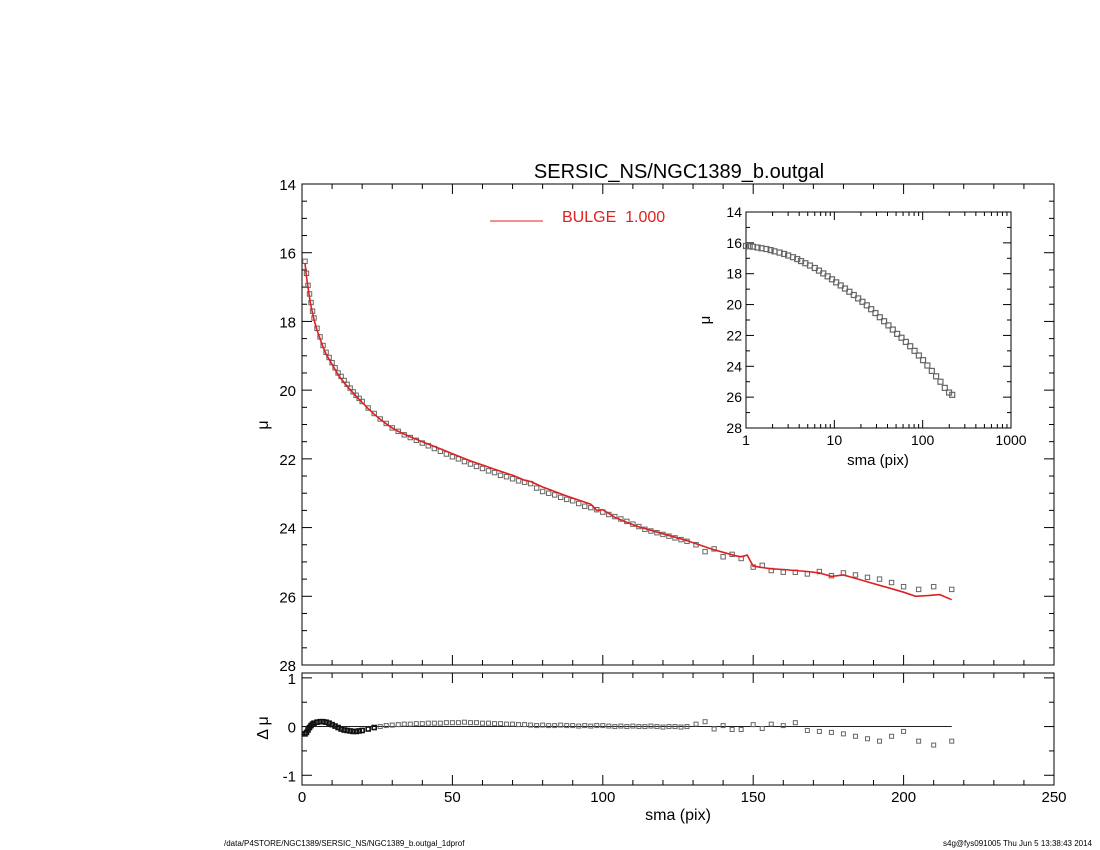  Describe the element at coordinates (287, 529) in the screenshot. I see `profile-y-tick-label: 24` at that location.